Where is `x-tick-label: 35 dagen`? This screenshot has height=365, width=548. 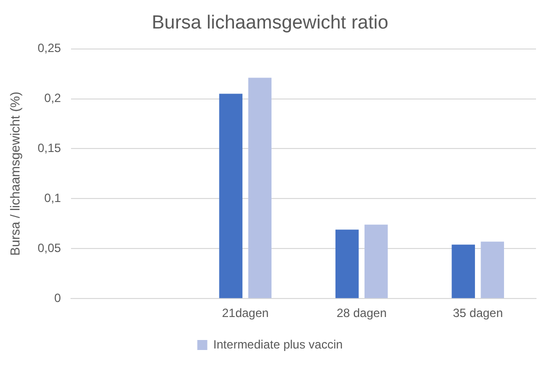
x-tick-label: 35 dagen is located at coordinates (477, 313).